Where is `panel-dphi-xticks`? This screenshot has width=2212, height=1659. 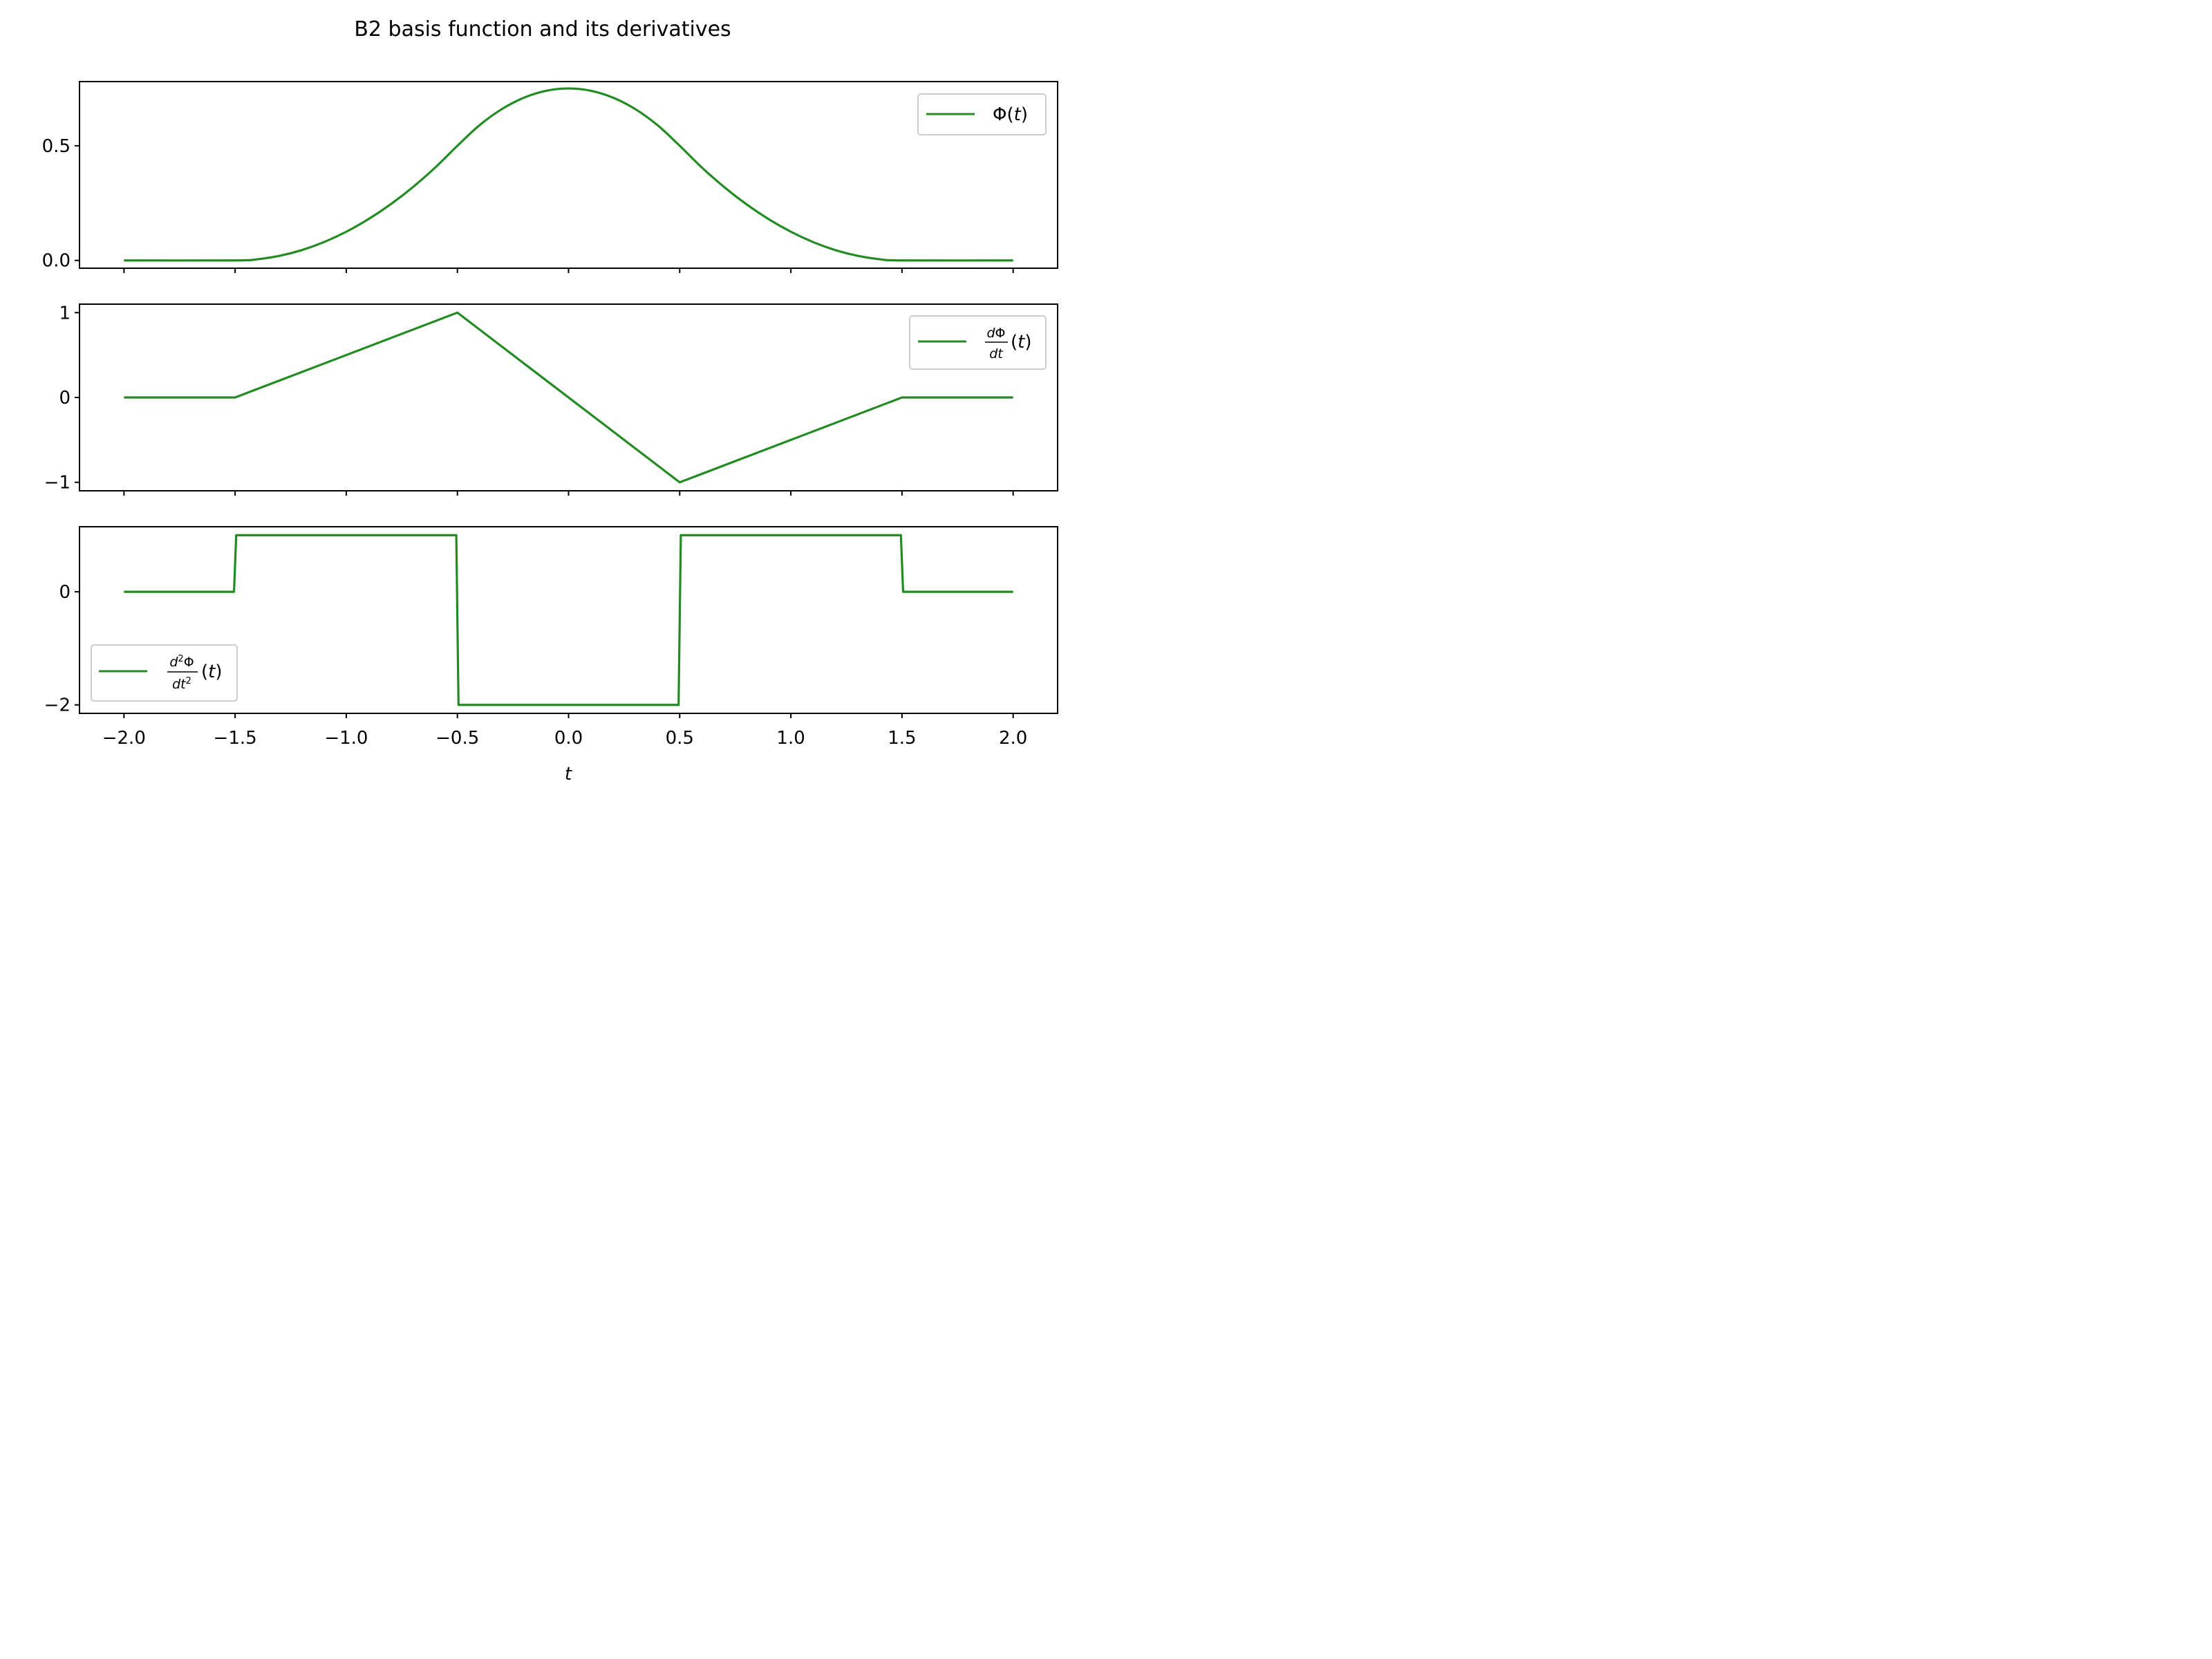 panel-dphi-xticks is located at coordinates (568, 494).